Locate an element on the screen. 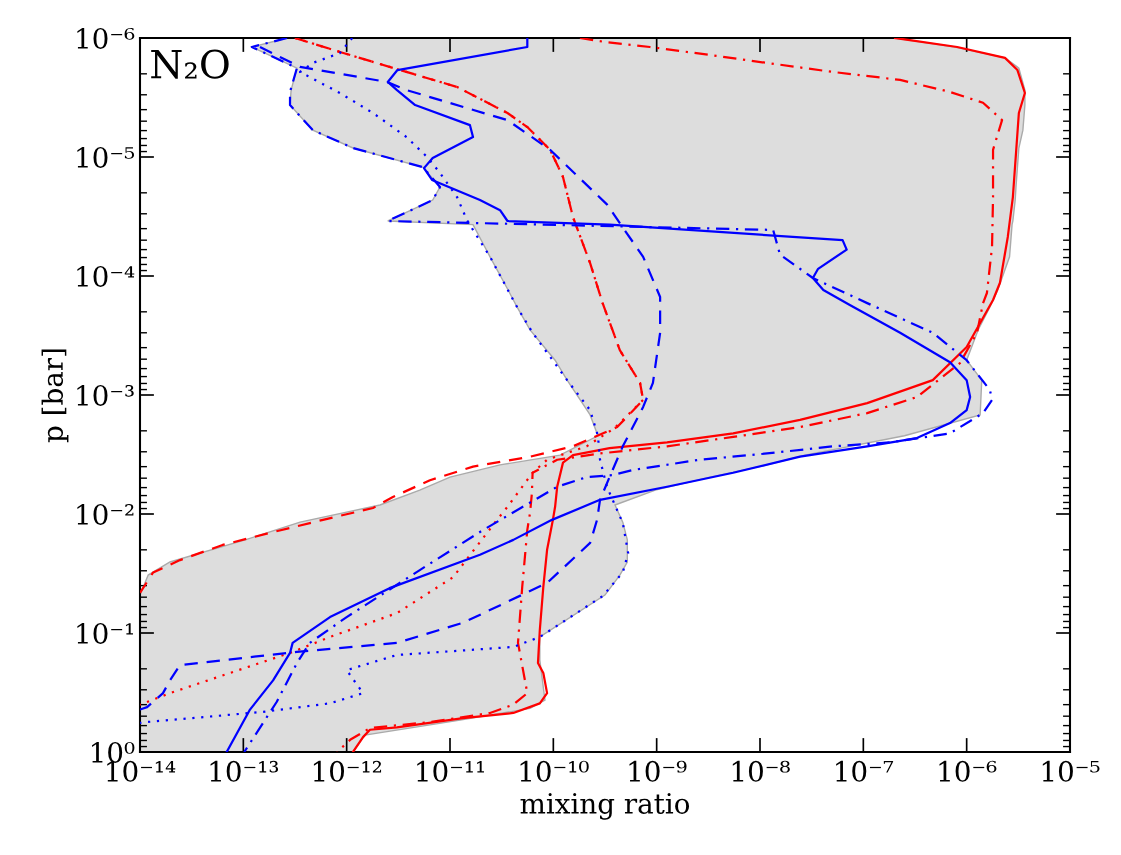 The height and width of the screenshot is (855, 1121). y-tick-label: 10⁻³ is located at coordinates (105, 395).